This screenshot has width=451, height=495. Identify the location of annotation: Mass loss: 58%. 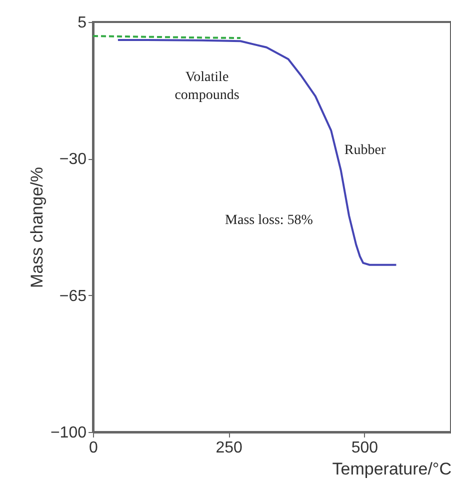
(269, 220).